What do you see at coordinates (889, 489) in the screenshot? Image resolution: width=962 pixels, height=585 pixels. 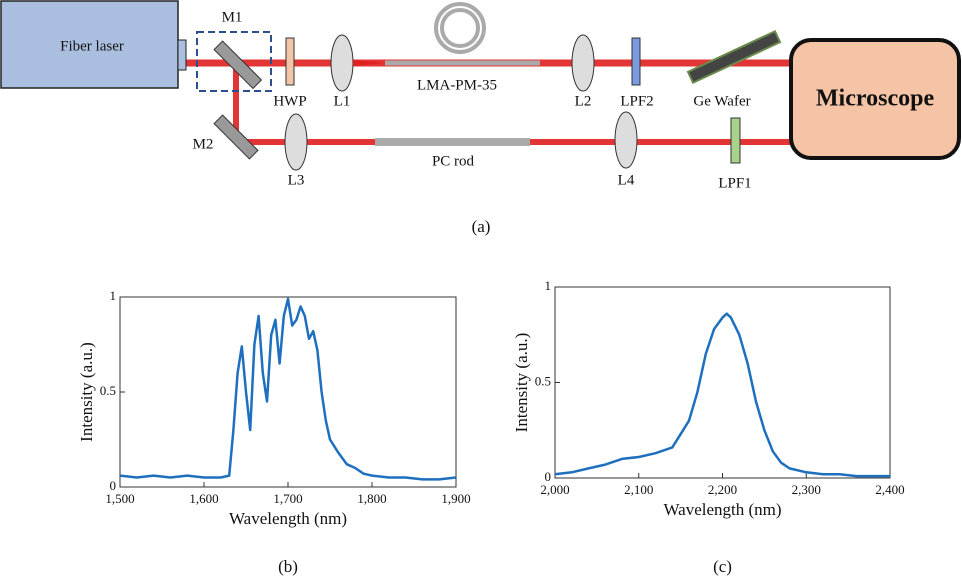 I see `x-tick-label: 2,400` at bounding box center [889, 489].